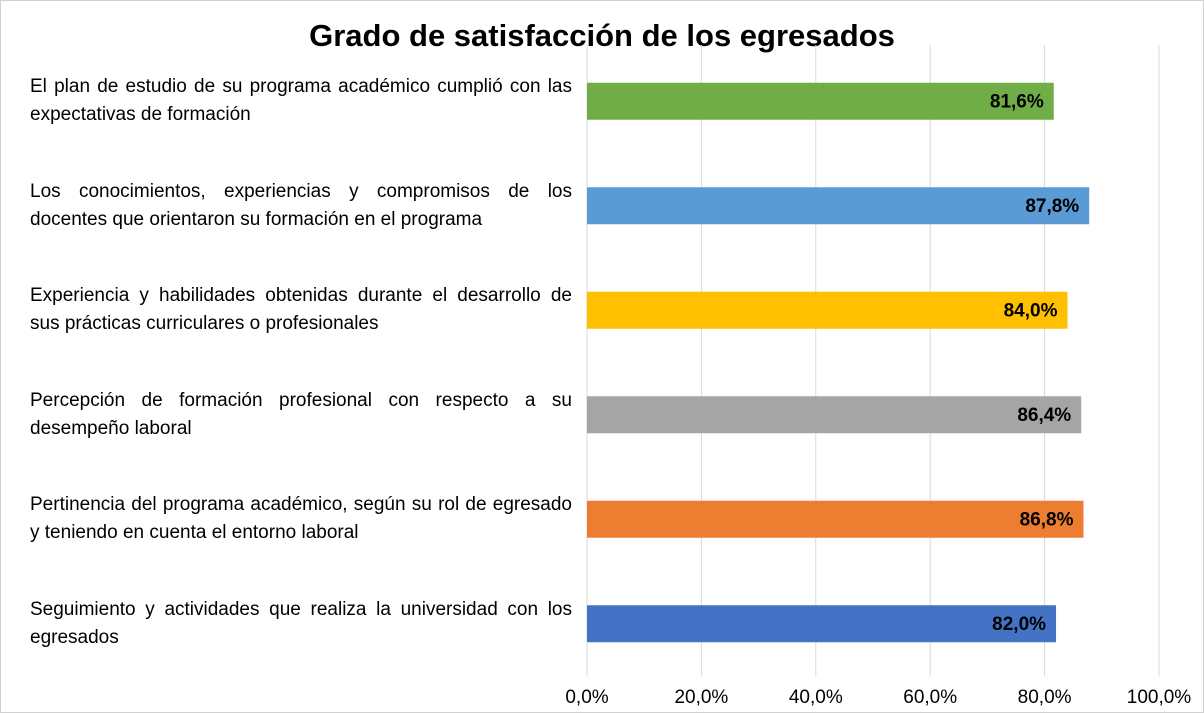 The width and height of the screenshot is (1204, 713). Describe the element at coordinates (1052, 206) in the screenshot. I see `value-label: 87,8%` at that location.